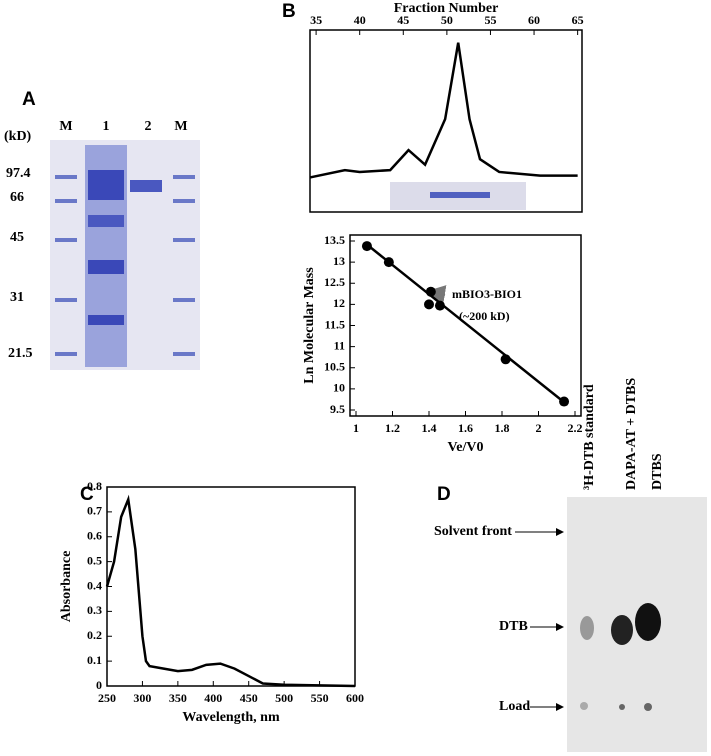  What do you see at coordinates (514, 706) in the screenshot?
I see `row-label: Load` at bounding box center [514, 706].